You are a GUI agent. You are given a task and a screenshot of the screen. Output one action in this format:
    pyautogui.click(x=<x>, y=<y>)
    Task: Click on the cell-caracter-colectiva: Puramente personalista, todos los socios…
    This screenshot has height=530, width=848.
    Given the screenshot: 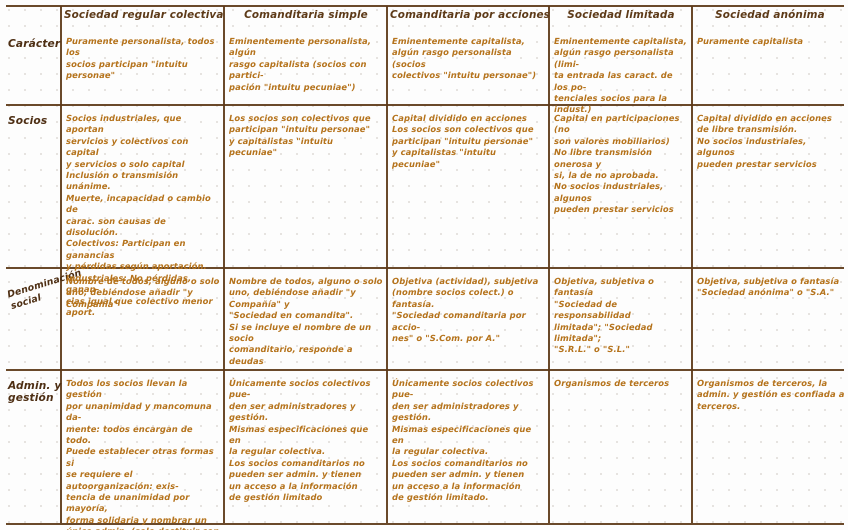 What is the action you would take?
    pyautogui.click(x=140, y=58)
    